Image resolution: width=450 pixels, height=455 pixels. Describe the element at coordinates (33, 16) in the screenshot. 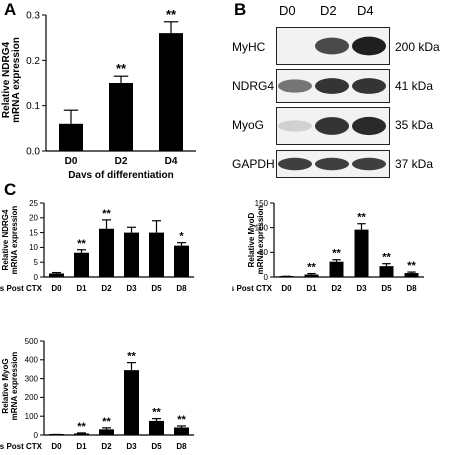

I see `y-tick-label: 0.3` at that location.